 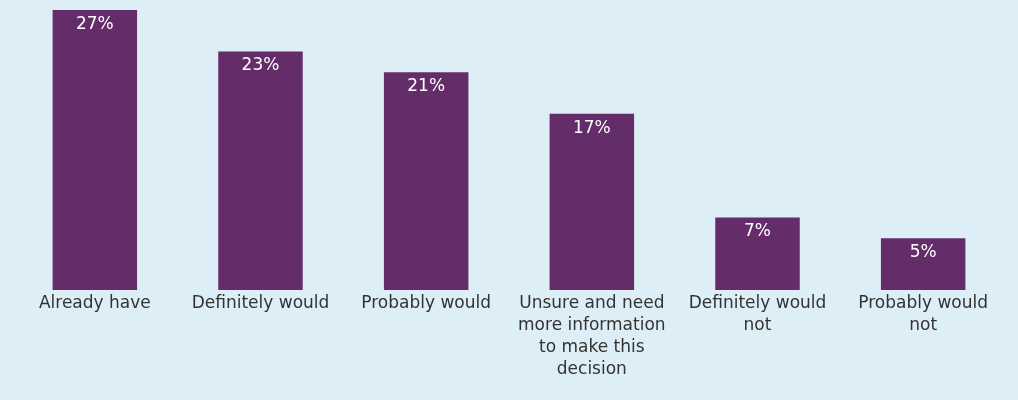 What do you see at coordinates (923, 251) in the screenshot?
I see `data-label: 5%` at bounding box center [923, 251].